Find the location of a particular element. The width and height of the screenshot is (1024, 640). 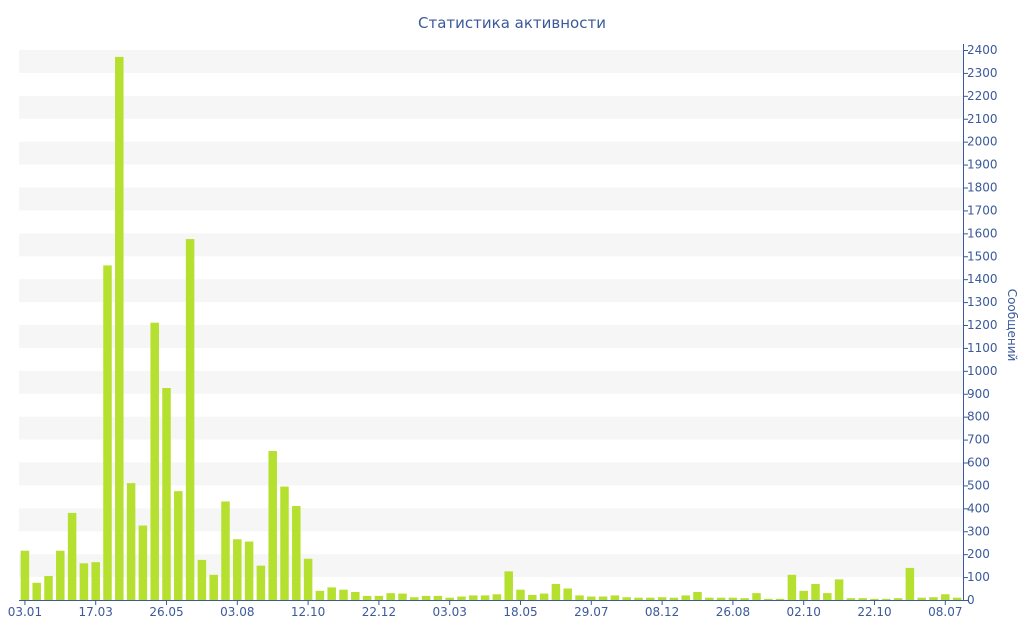

y-tick-label: 1300 is located at coordinates (982, 302).